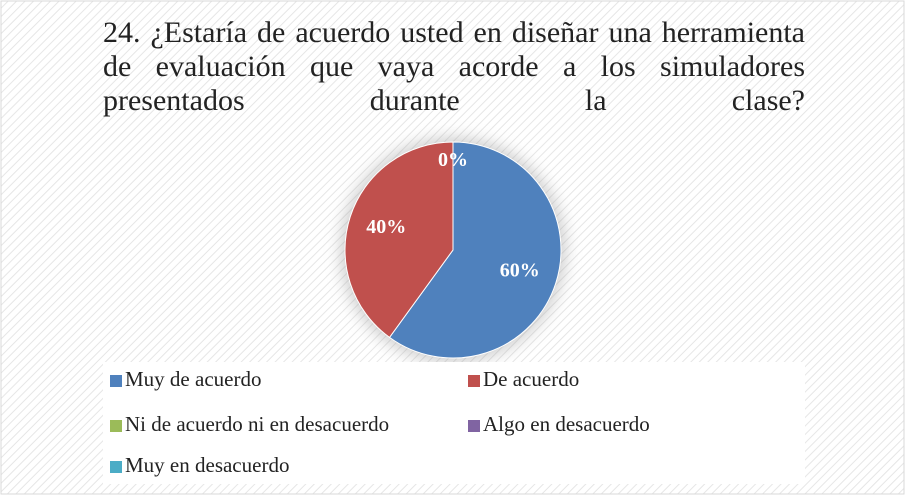  What do you see at coordinates (386, 227) in the screenshot?
I see `data-label: 40%` at bounding box center [386, 227].